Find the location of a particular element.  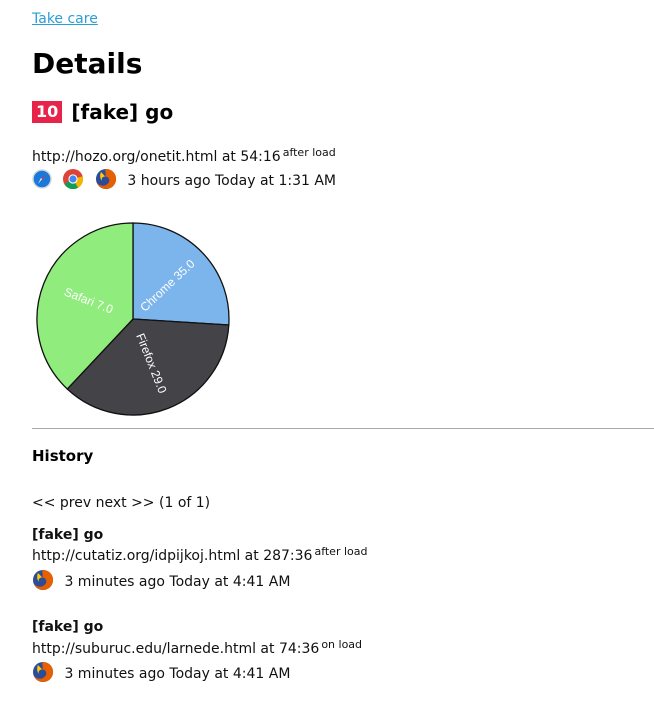

count-badge: 10 is located at coordinates (47, 112).